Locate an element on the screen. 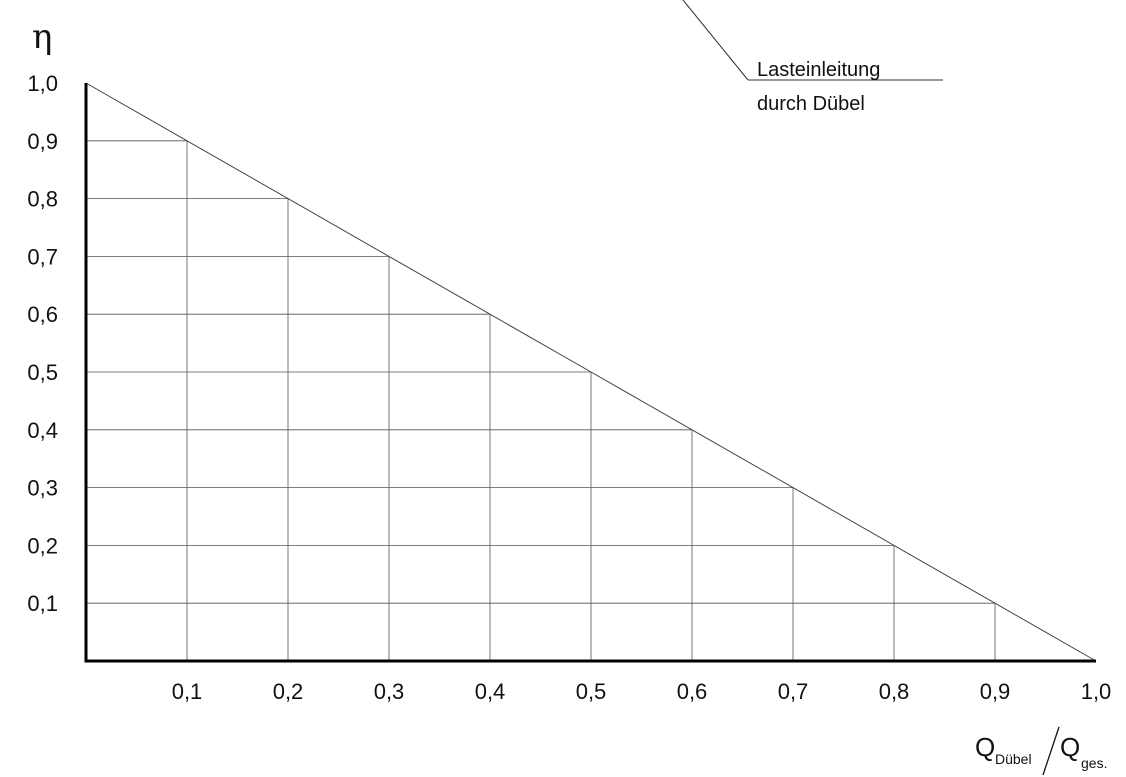  y-tick-label: 0,8 is located at coordinates (42, 199).